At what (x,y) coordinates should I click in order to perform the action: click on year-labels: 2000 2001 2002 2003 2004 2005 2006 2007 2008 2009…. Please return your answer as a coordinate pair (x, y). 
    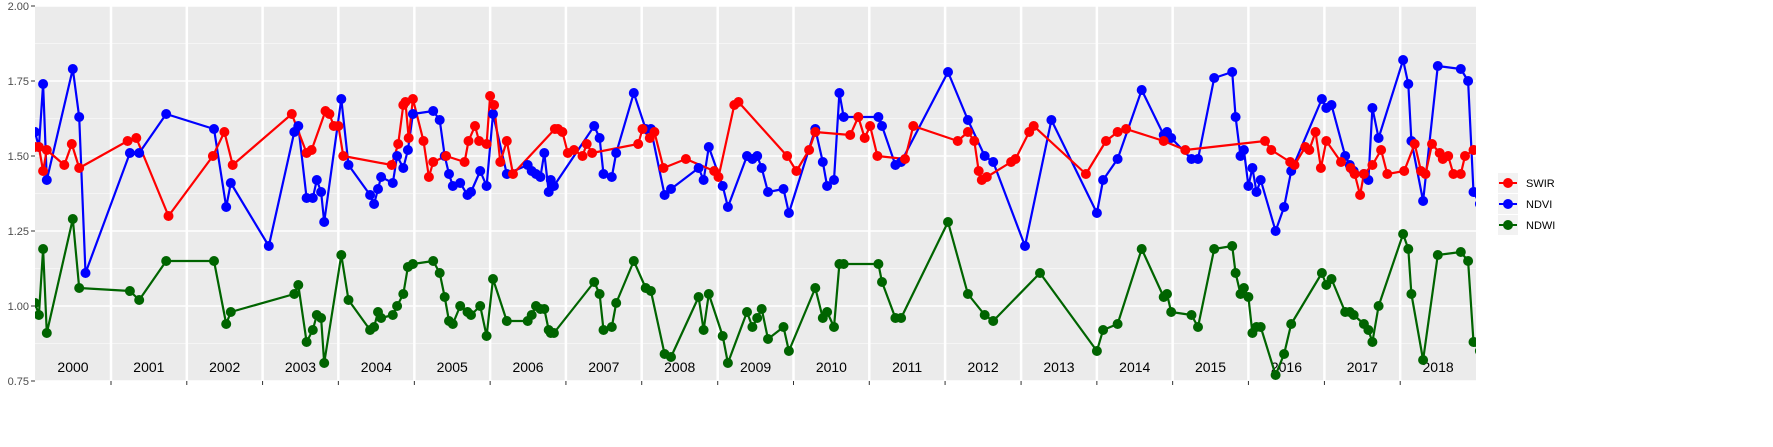
    Looking at the image, I should click on (755, 367).